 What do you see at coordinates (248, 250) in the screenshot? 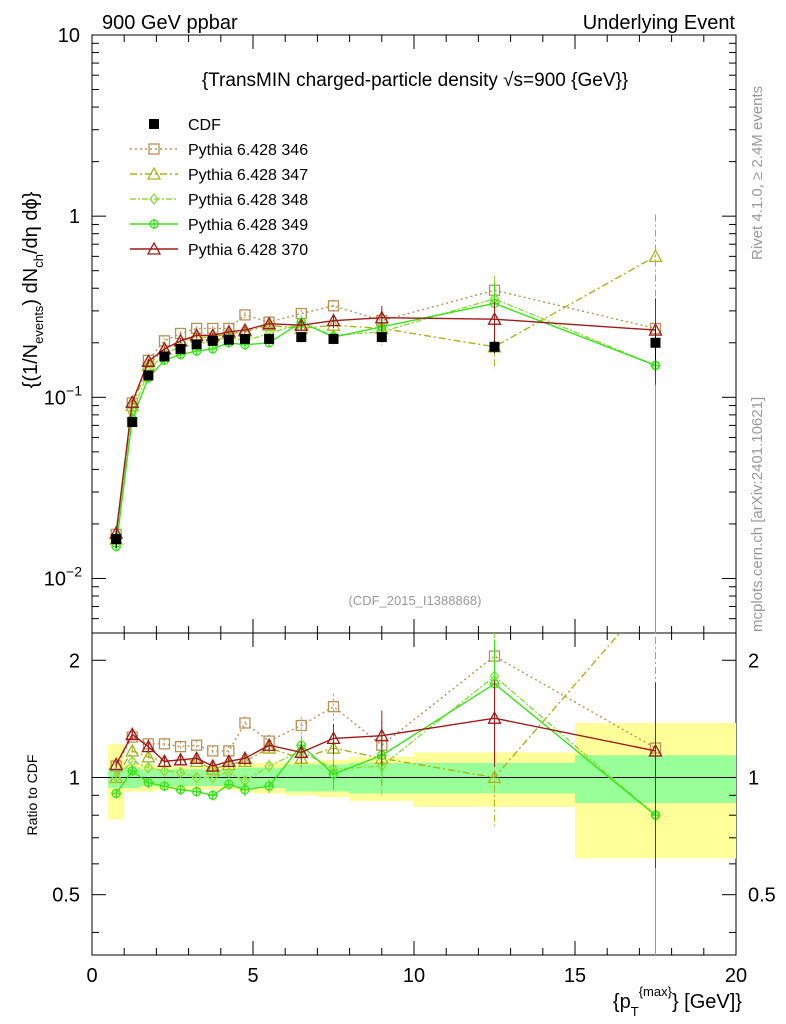
I see `legend-label: Pythia 6.428 370` at bounding box center [248, 250].